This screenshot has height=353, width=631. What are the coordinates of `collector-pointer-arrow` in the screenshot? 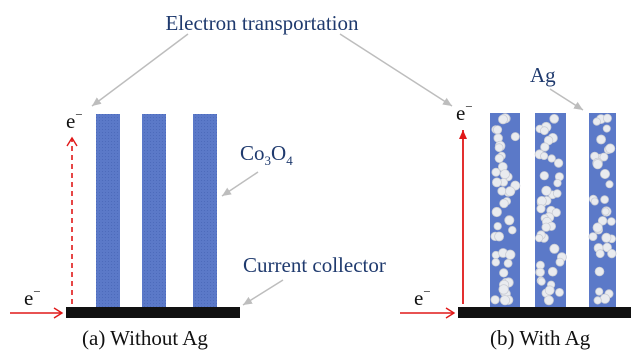 It's located at (263, 292).